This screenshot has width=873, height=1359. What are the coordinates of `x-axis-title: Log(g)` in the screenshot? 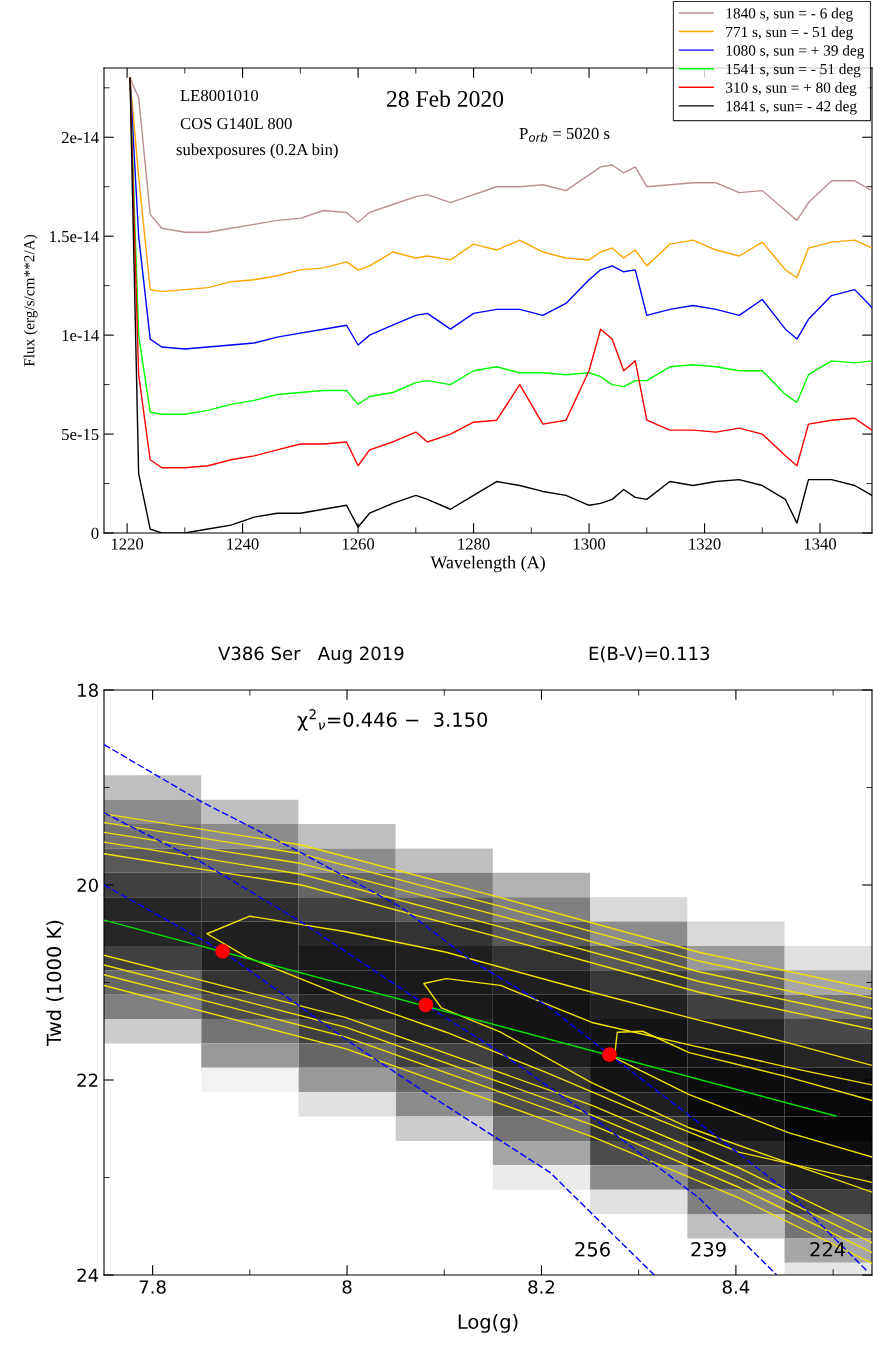 It's located at (488, 1323).